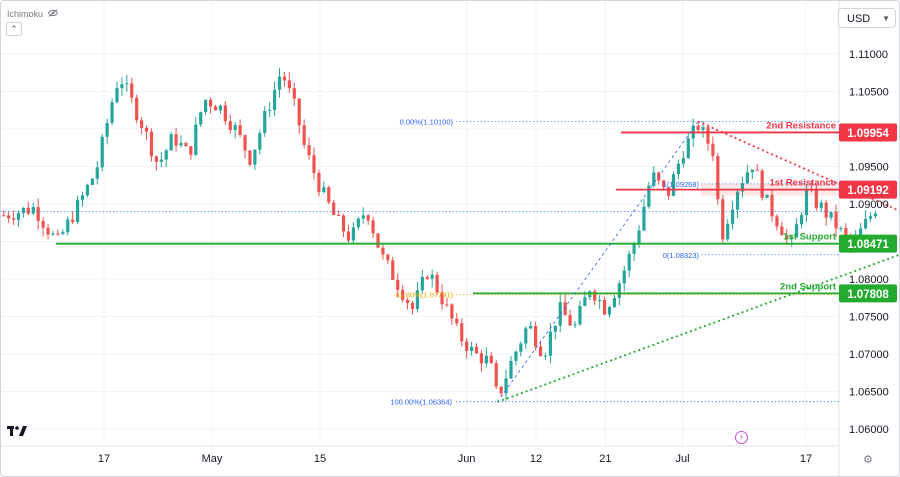 The width and height of the screenshot is (900, 477). What do you see at coordinates (104, 459) in the screenshot?
I see `date-tick-label: 17` at bounding box center [104, 459].